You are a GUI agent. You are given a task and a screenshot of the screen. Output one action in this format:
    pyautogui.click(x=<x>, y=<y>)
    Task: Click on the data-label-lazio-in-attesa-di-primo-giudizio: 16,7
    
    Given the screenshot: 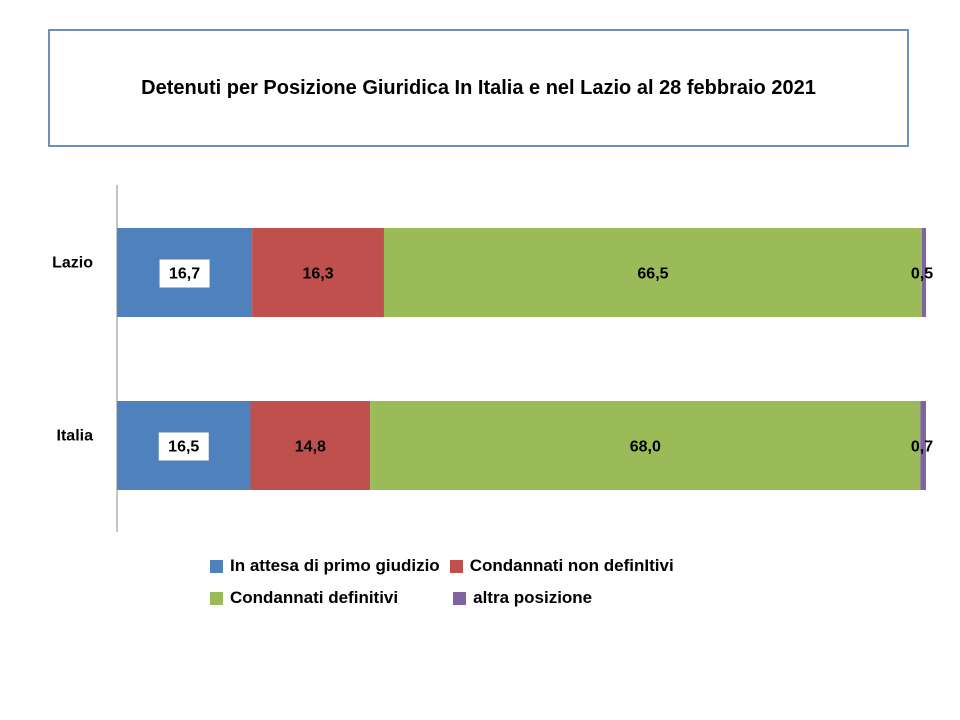 What is the action you would take?
    pyautogui.click(x=184, y=274)
    